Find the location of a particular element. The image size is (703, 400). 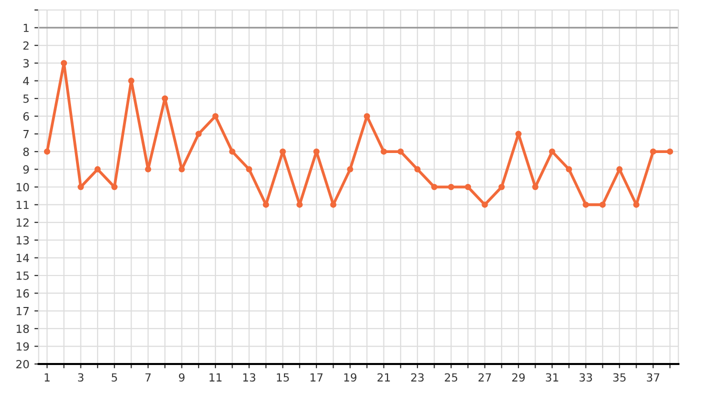

x-tick-label: 1 is located at coordinates (47, 377).